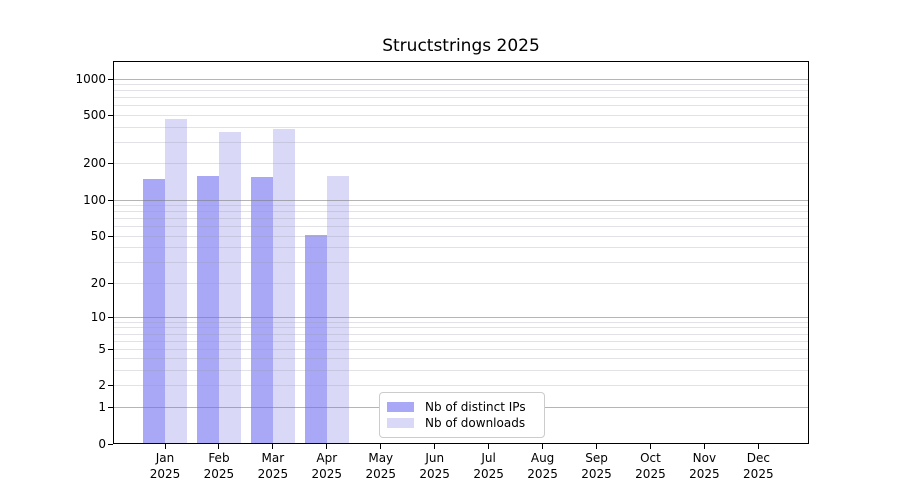  What do you see at coordinates (400, 423) in the screenshot?
I see `legend-swatch-downloads` at bounding box center [400, 423].